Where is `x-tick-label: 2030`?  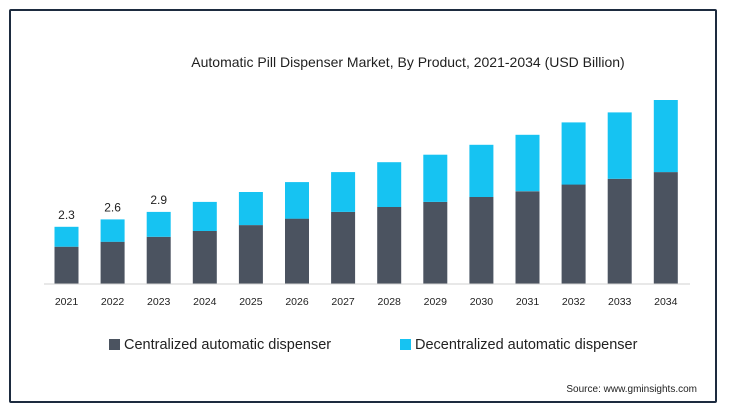
x-tick-label: 2030 is located at coordinates (482, 302).